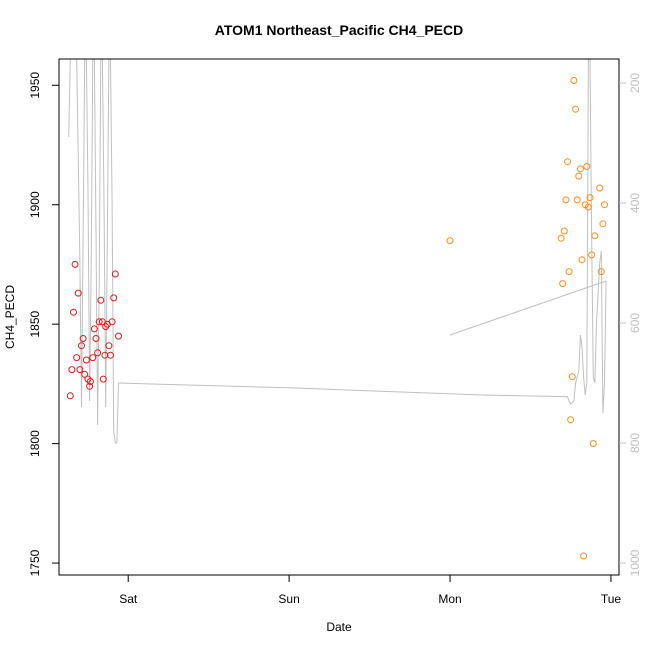 The height and width of the screenshot is (650, 650). I want to click on chart-title: ATOM1 Northeast_Pacific CH4_PECD, so click(339, 30).